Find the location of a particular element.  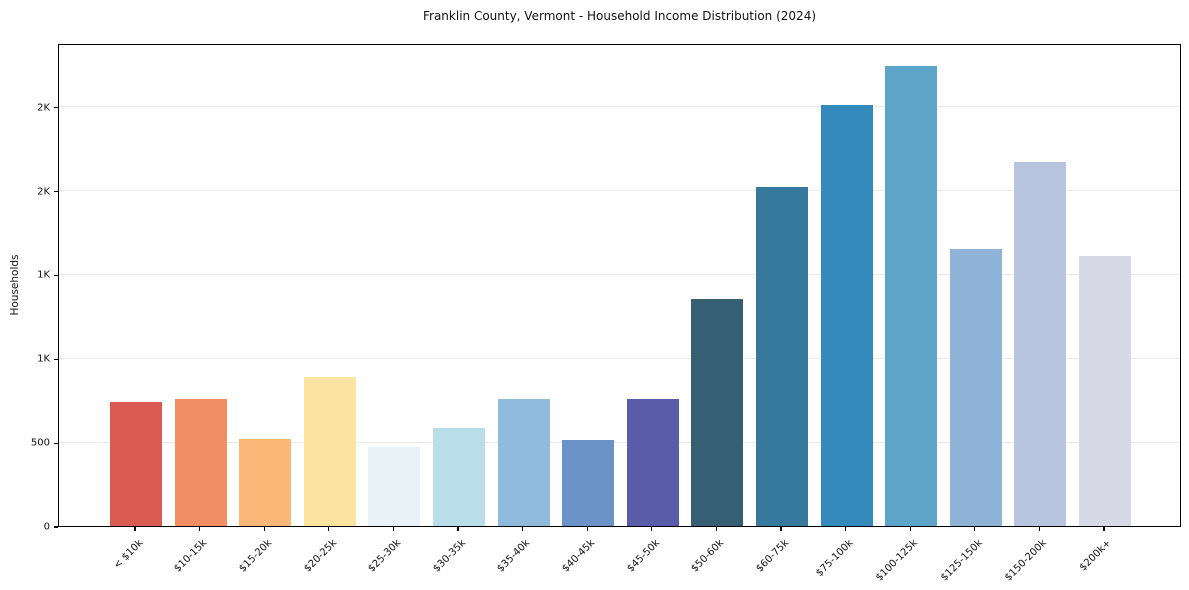

bar-40-45k is located at coordinates (588, 482).